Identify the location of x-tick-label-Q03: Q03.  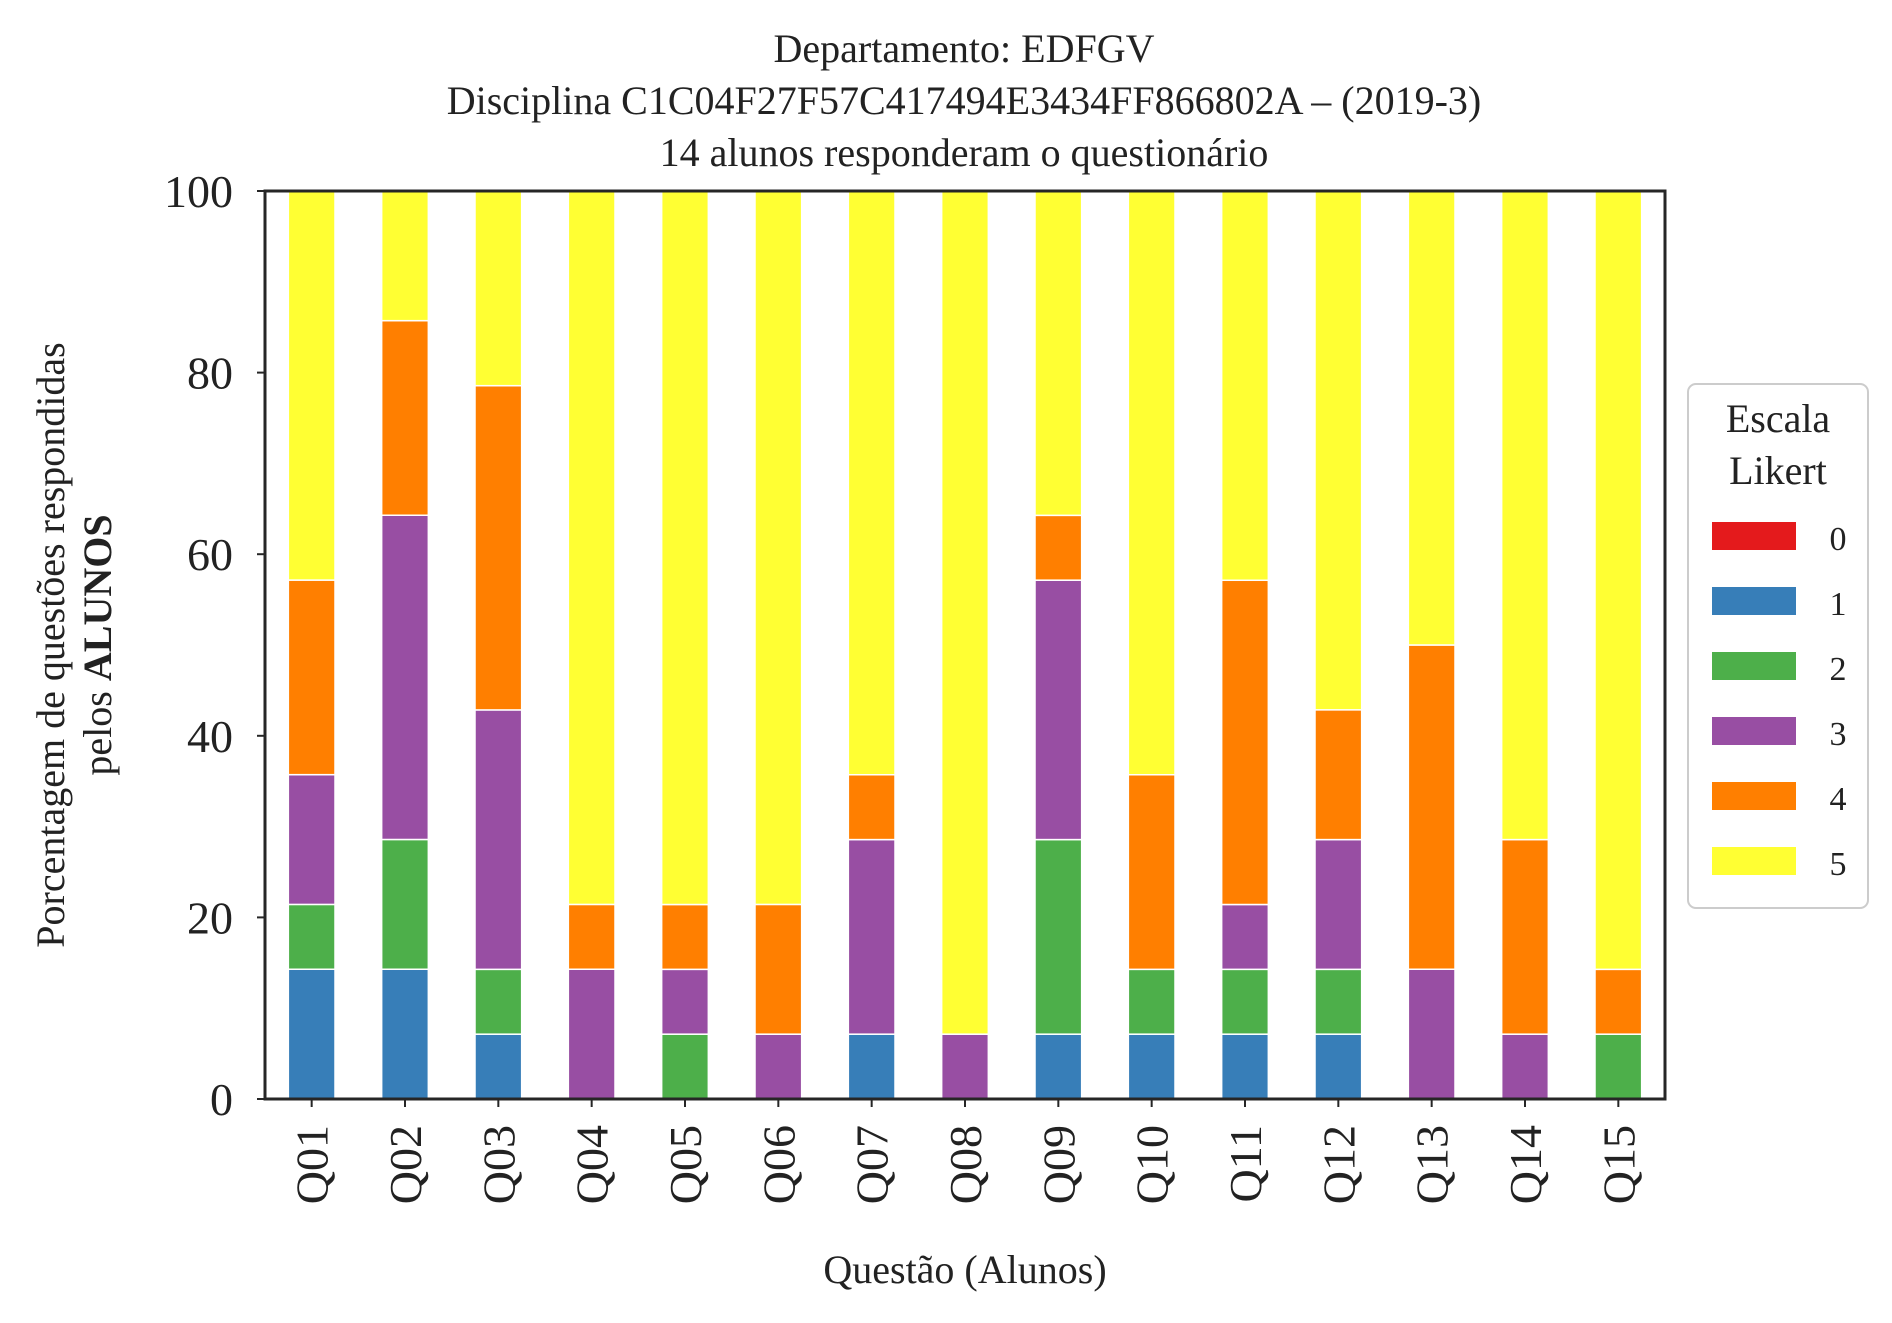
(498, 1164).